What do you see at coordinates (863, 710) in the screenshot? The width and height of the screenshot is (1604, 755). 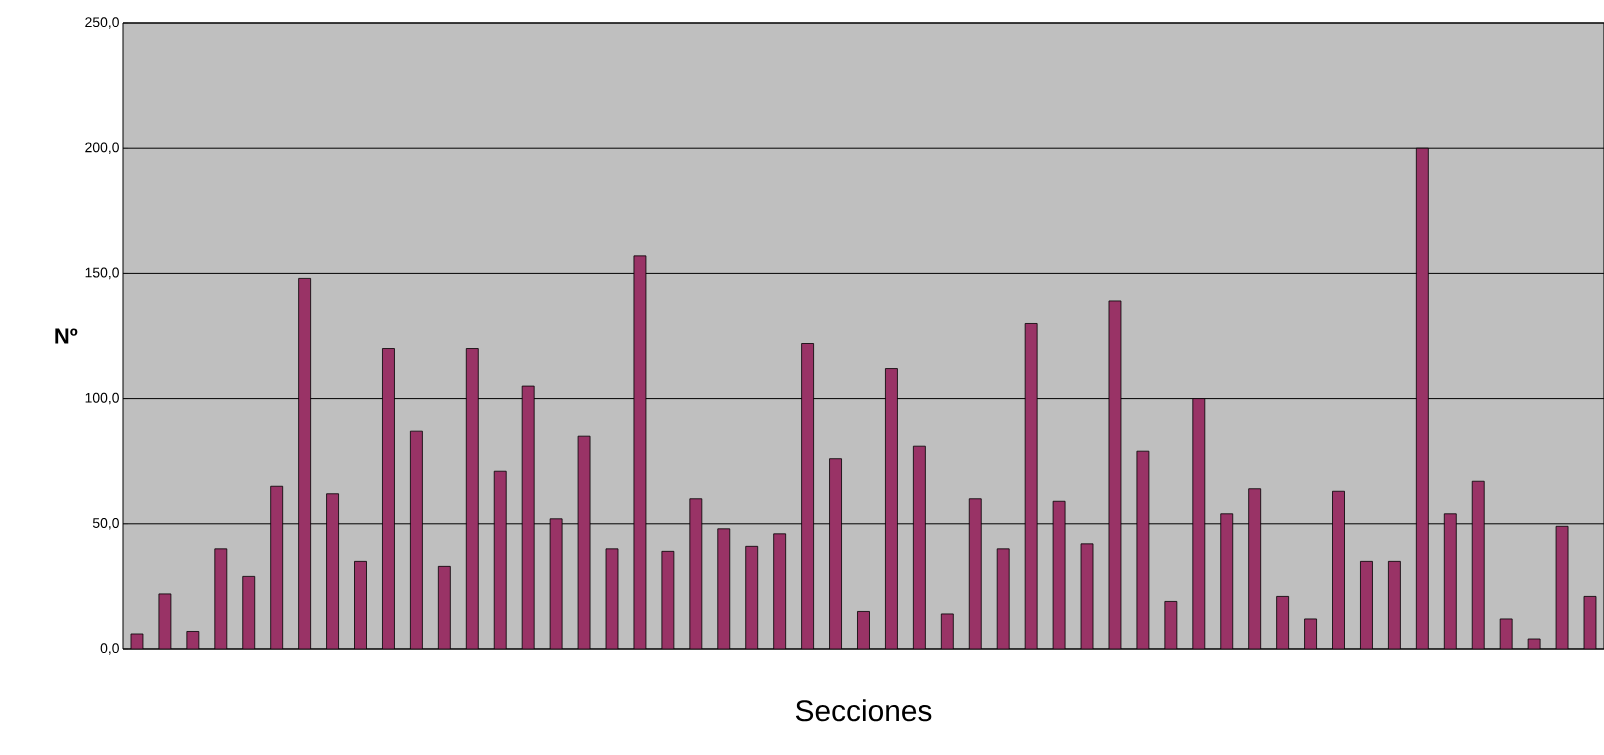 I see `x-axis-title: Secciones` at bounding box center [863, 710].